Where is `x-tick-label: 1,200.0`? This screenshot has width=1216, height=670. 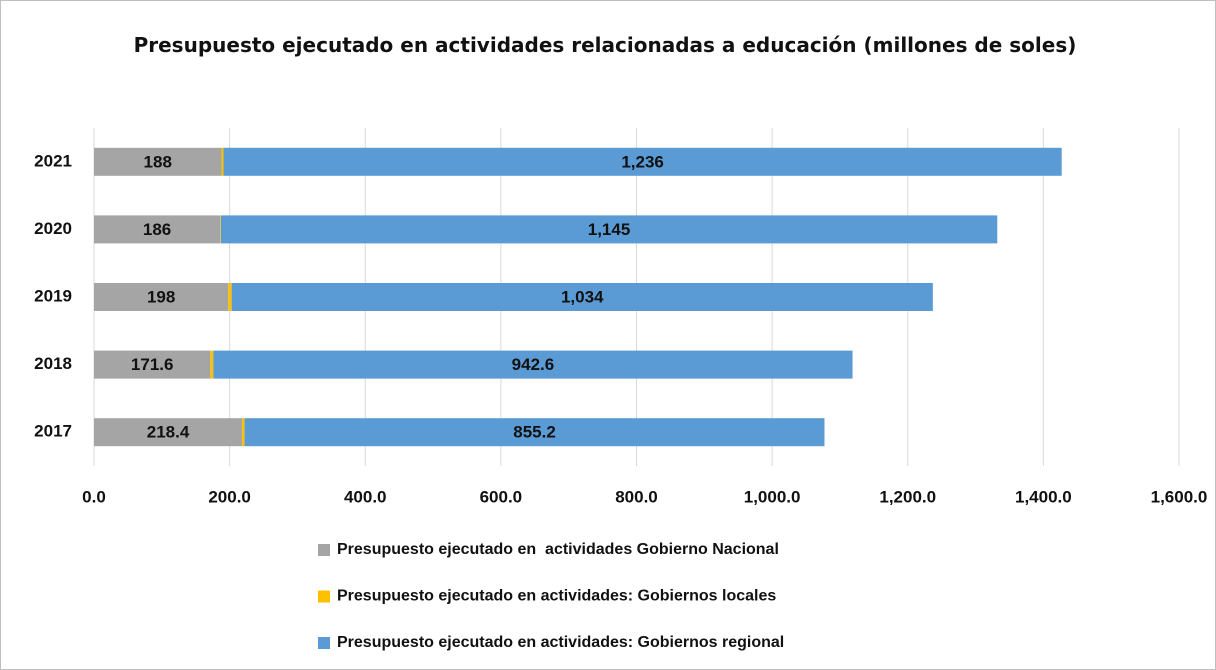
x-tick-label: 1,200.0 is located at coordinates (907, 496).